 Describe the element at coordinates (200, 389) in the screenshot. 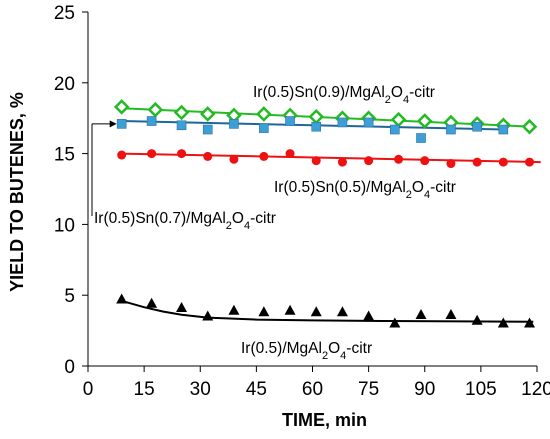

I see `x-tick-label: 30` at that location.